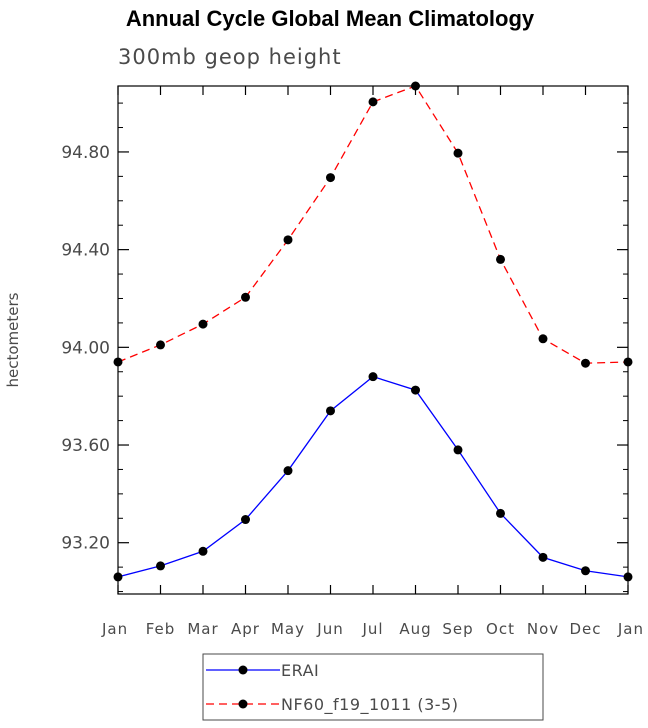  I want to click on x-tick-label: Mar, so click(202, 629).